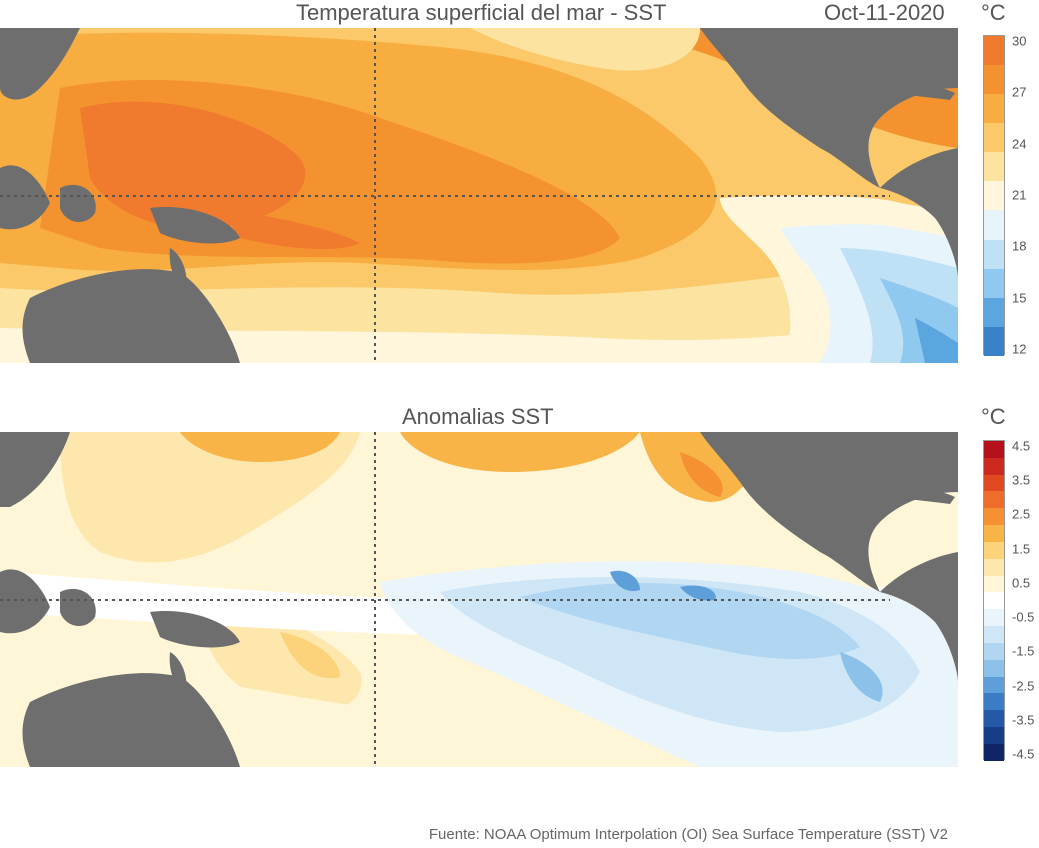  Describe the element at coordinates (1021, 583) in the screenshot. I see `colorbar-tick-label: 0.5` at that location.